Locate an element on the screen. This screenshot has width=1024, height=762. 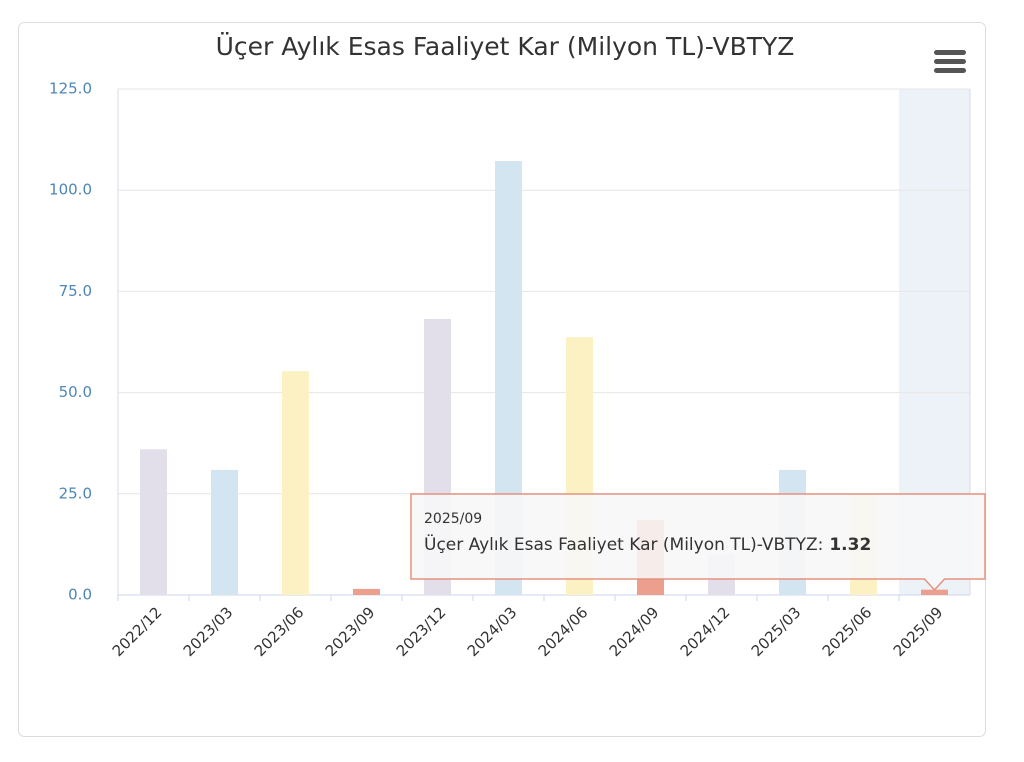
menu-button is located at coordinates (950, 61).